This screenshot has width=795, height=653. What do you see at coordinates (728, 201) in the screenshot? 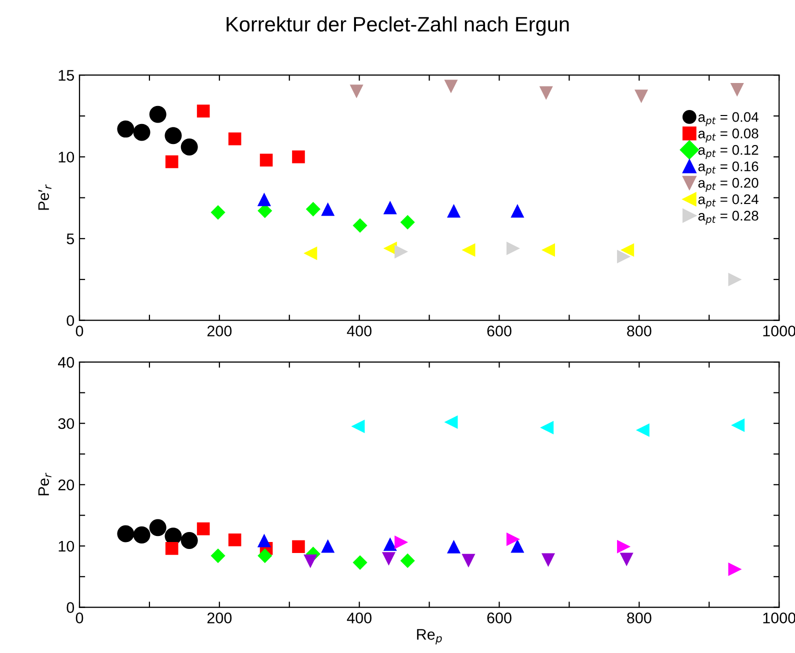
I see `legend-label: a$_{pt}$ = 0.24` at bounding box center [728, 201].